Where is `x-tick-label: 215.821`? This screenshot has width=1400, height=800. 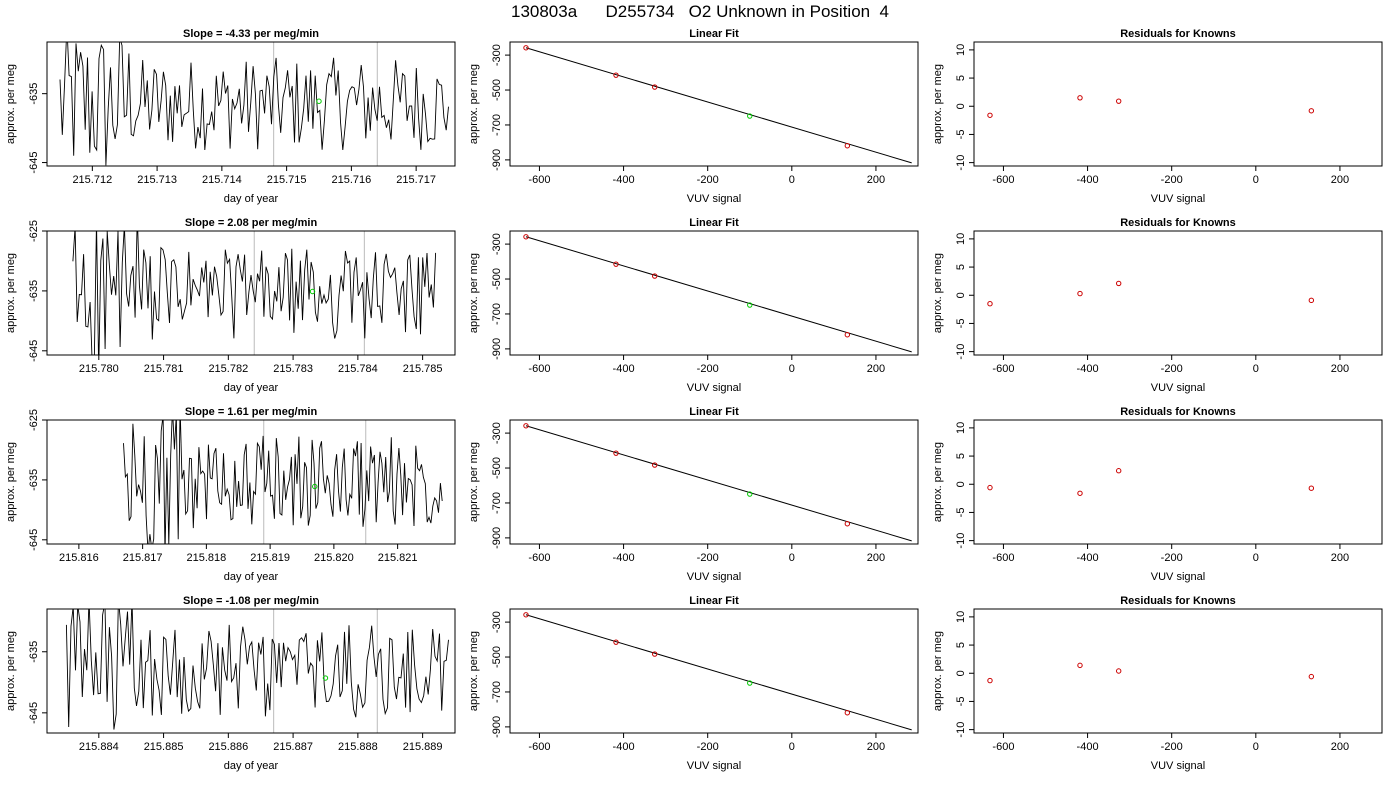 x-tick-label: 215.821 is located at coordinates (398, 558).